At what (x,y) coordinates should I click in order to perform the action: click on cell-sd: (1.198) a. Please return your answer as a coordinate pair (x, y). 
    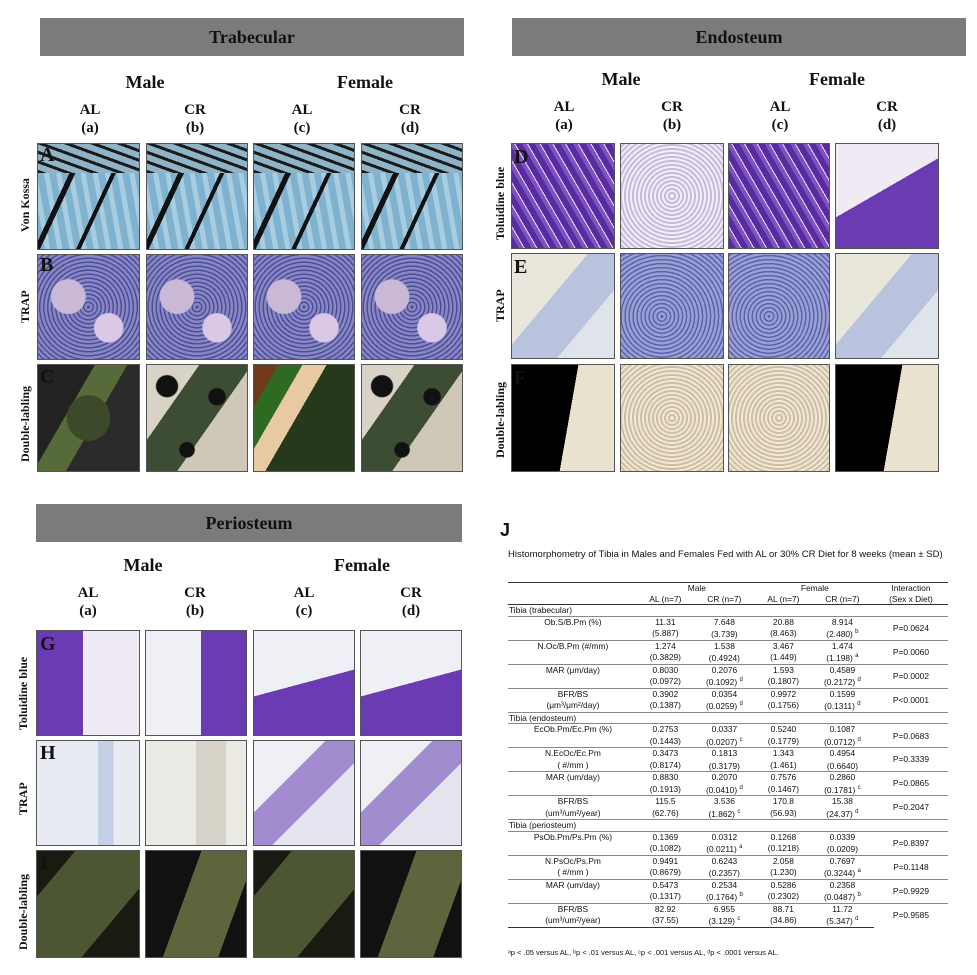
    Looking at the image, I should click on (842, 657).